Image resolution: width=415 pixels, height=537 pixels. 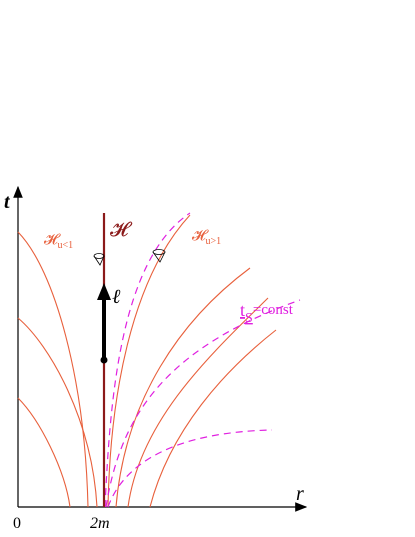 What do you see at coordinates (214, 241) in the screenshot?
I see `label-sub: u>1` at bounding box center [214, 241].